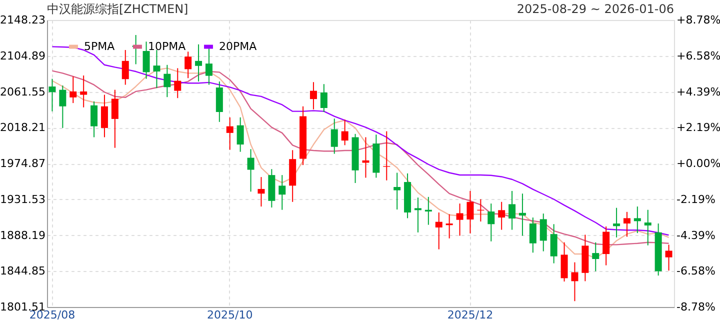  I want to click on legend-label: 10PMA, so click(167, 46).